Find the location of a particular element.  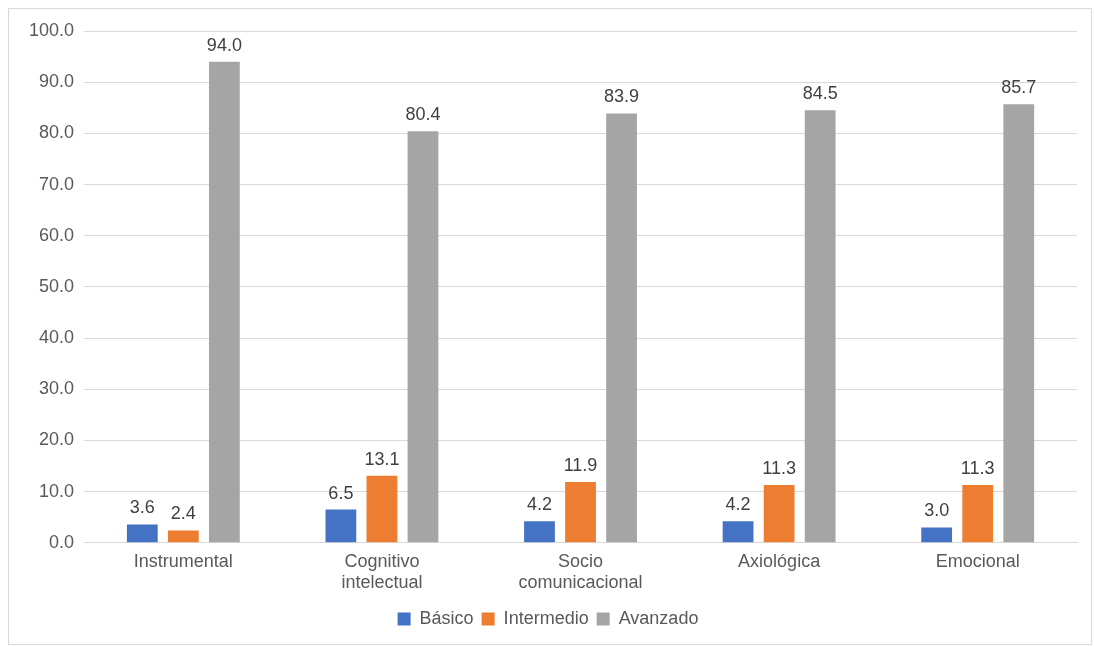

data-label: 2.4 is located at coordinates (183, 513).